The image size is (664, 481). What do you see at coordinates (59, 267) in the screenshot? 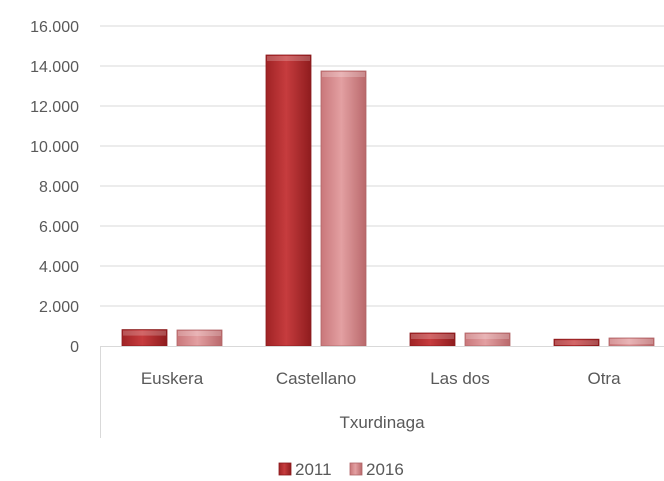
I see `y-tick-label: 4.000` at bounding box center [59, 267].